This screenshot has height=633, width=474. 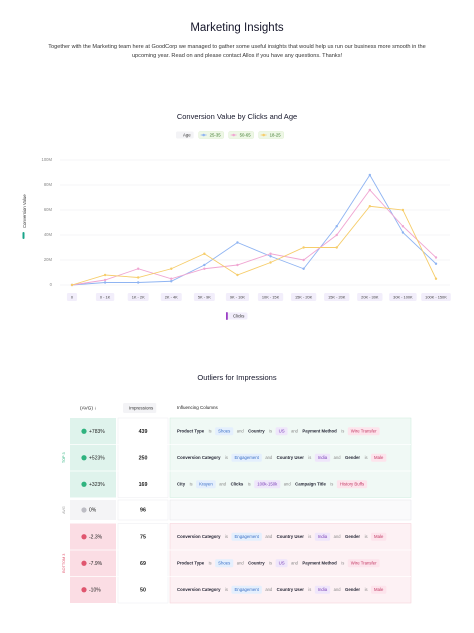 I want to click on x-tick-label: 9K - 10K, so click(x=238, y=296).